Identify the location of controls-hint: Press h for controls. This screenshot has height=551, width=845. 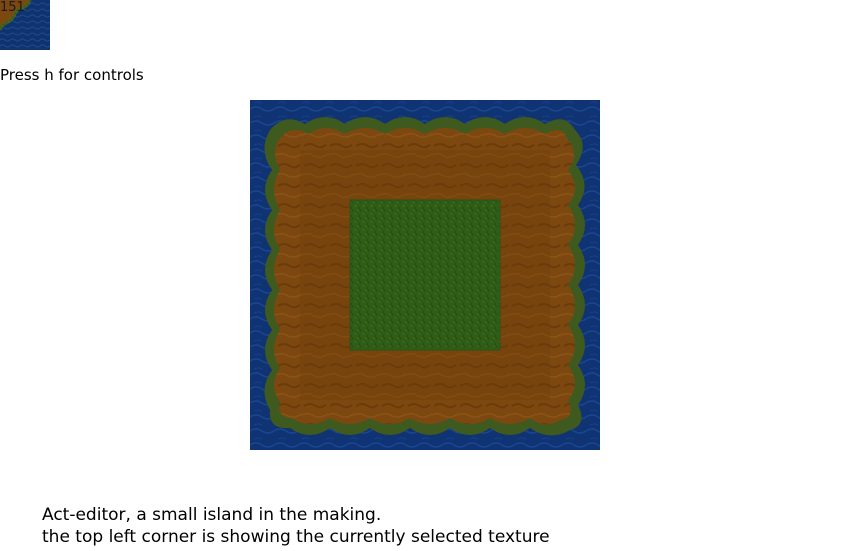
(72, 75).